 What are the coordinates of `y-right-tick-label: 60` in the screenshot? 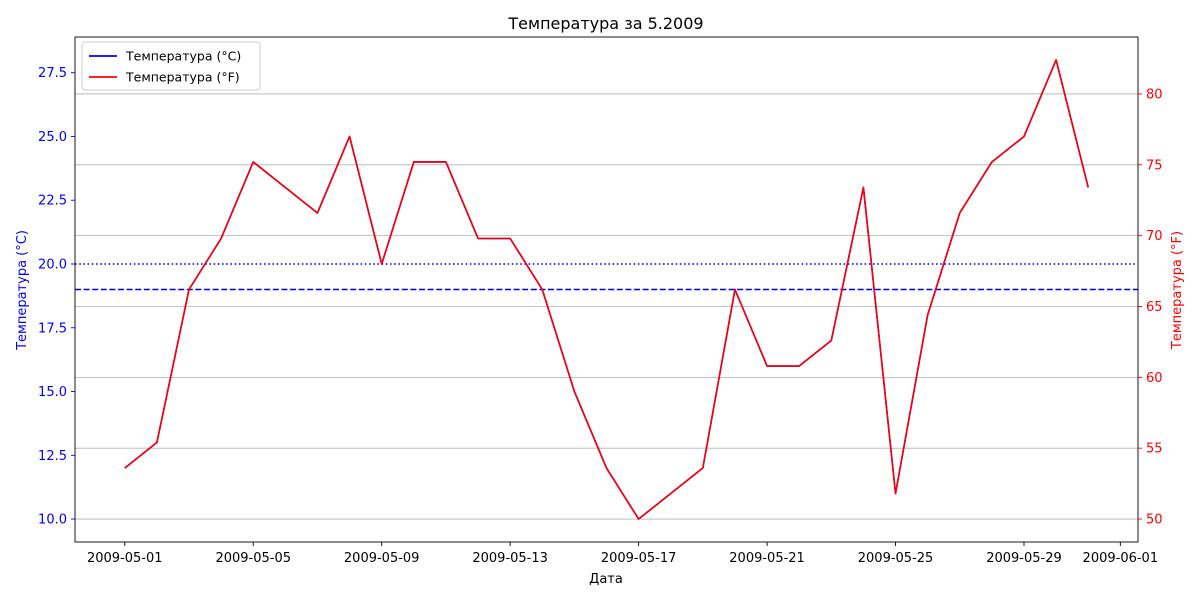 It's located at (1154, 378).